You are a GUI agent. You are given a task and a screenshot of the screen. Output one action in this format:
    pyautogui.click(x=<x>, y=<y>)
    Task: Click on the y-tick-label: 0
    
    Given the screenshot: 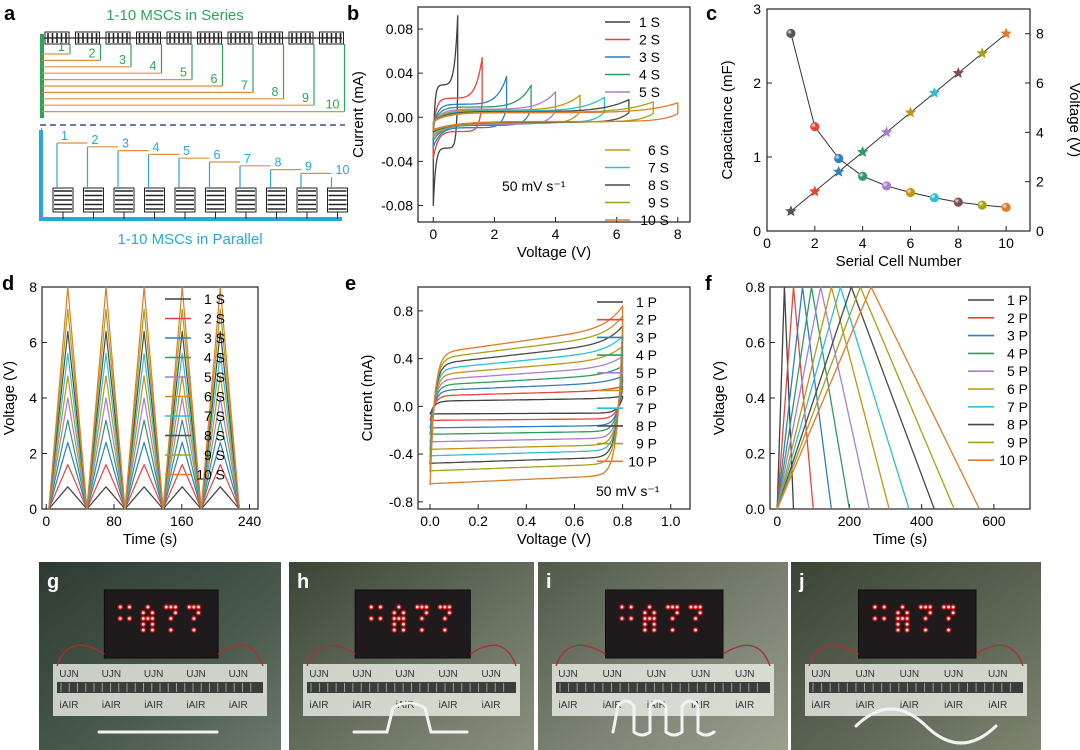 What is the action you would take?
    pyautogui.click(x=757, y=231)
    